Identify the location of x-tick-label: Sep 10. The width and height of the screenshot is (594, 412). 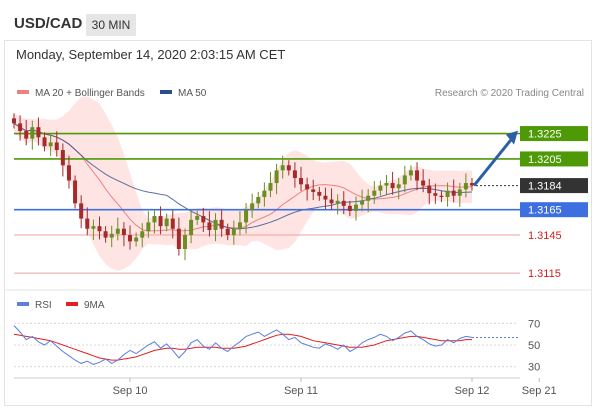
(130, 391).